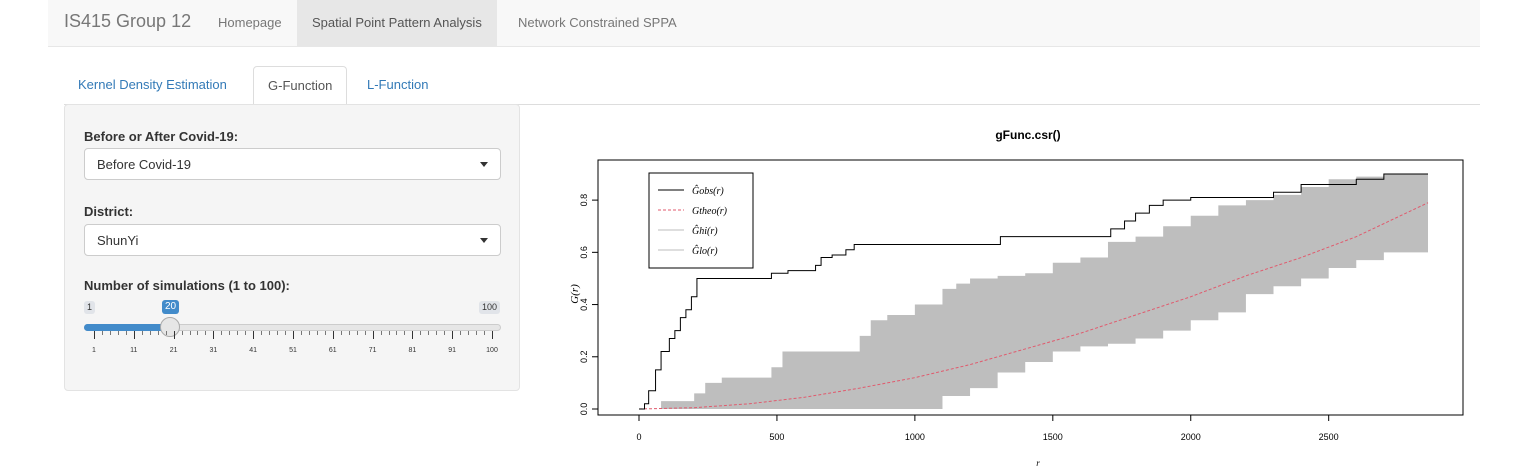 This screenshot has width=1513, height=474. Describe the element at coordinates (133, 350) in the screenshot. I see `slider-tick-label: 11` at that location.